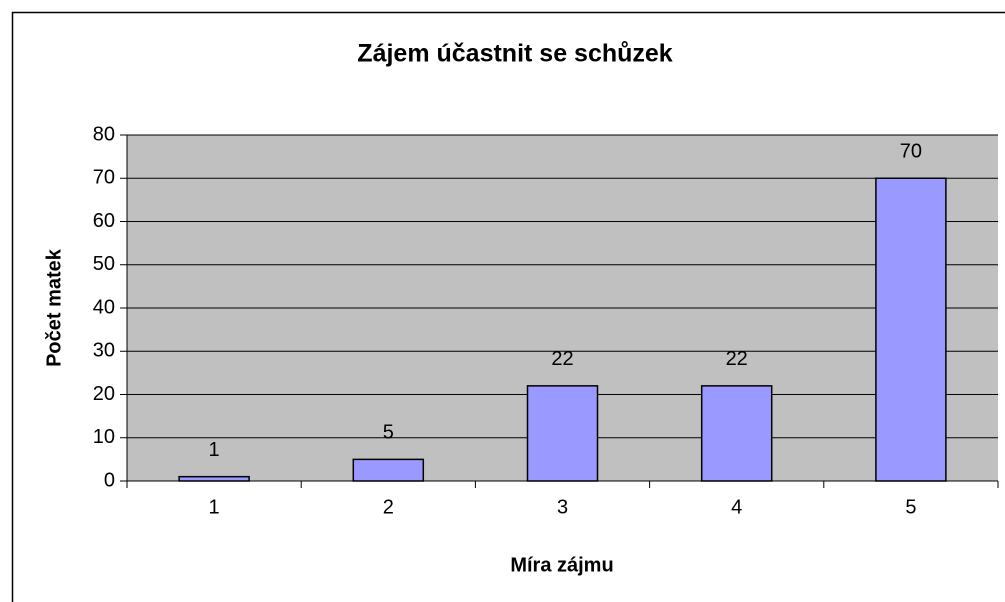 The height and width of the screenshot is (602, 1005). I want to click on x-tick-label: 1, so click(214, 507).